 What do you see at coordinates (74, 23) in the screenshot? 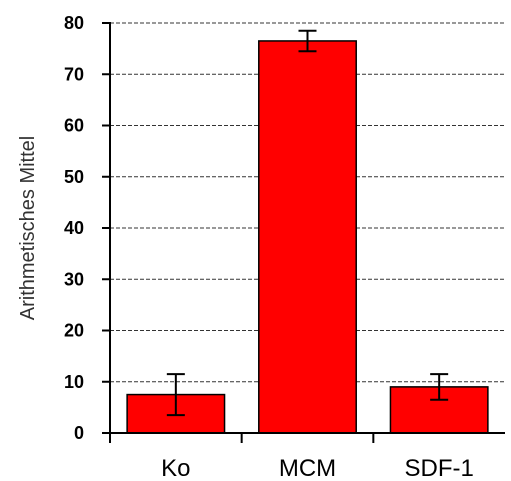
I see `y-tick-label-80: 80` at bounding box center [74, 23].